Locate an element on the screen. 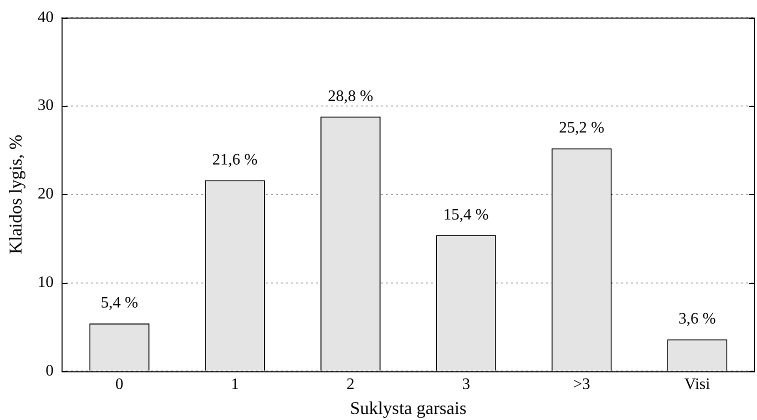 Image resolution: width=757 pixels, height=420 pixels. data-label: 3,6 % is located at coordinates (697, 319).